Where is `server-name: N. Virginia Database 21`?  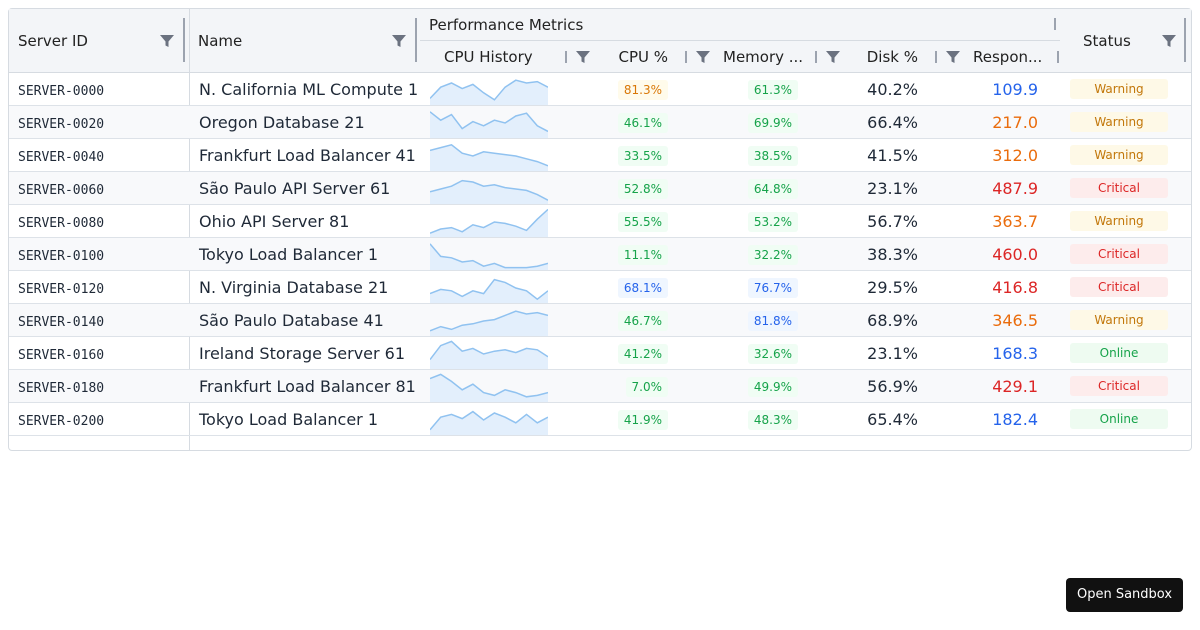 server-name: N. Virginia Database 21 is located at coordinates (294, 287).